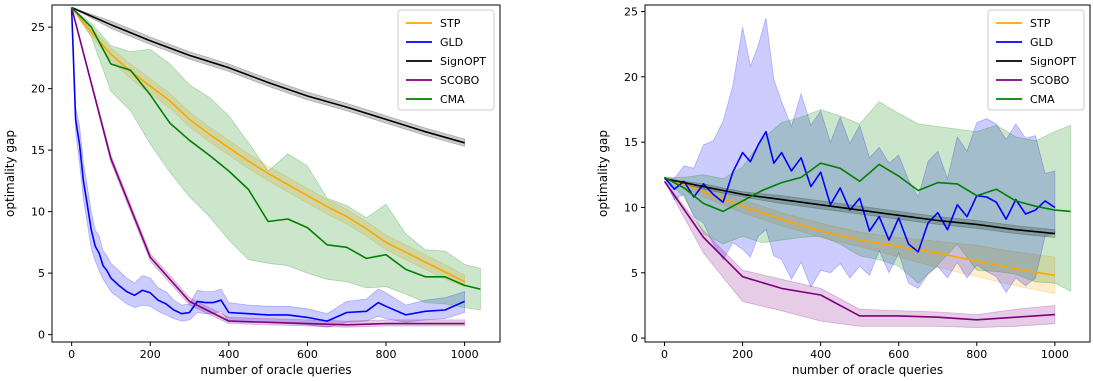 This screenshot has width=1093, height=381. I want to click on band-scobo, so click(860, 255).